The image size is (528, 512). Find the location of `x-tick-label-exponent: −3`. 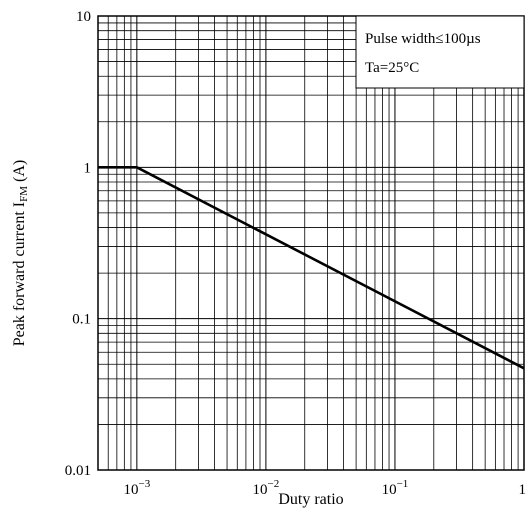

x-tick-label-exponent: −3 is located at coordinates (144, 484).